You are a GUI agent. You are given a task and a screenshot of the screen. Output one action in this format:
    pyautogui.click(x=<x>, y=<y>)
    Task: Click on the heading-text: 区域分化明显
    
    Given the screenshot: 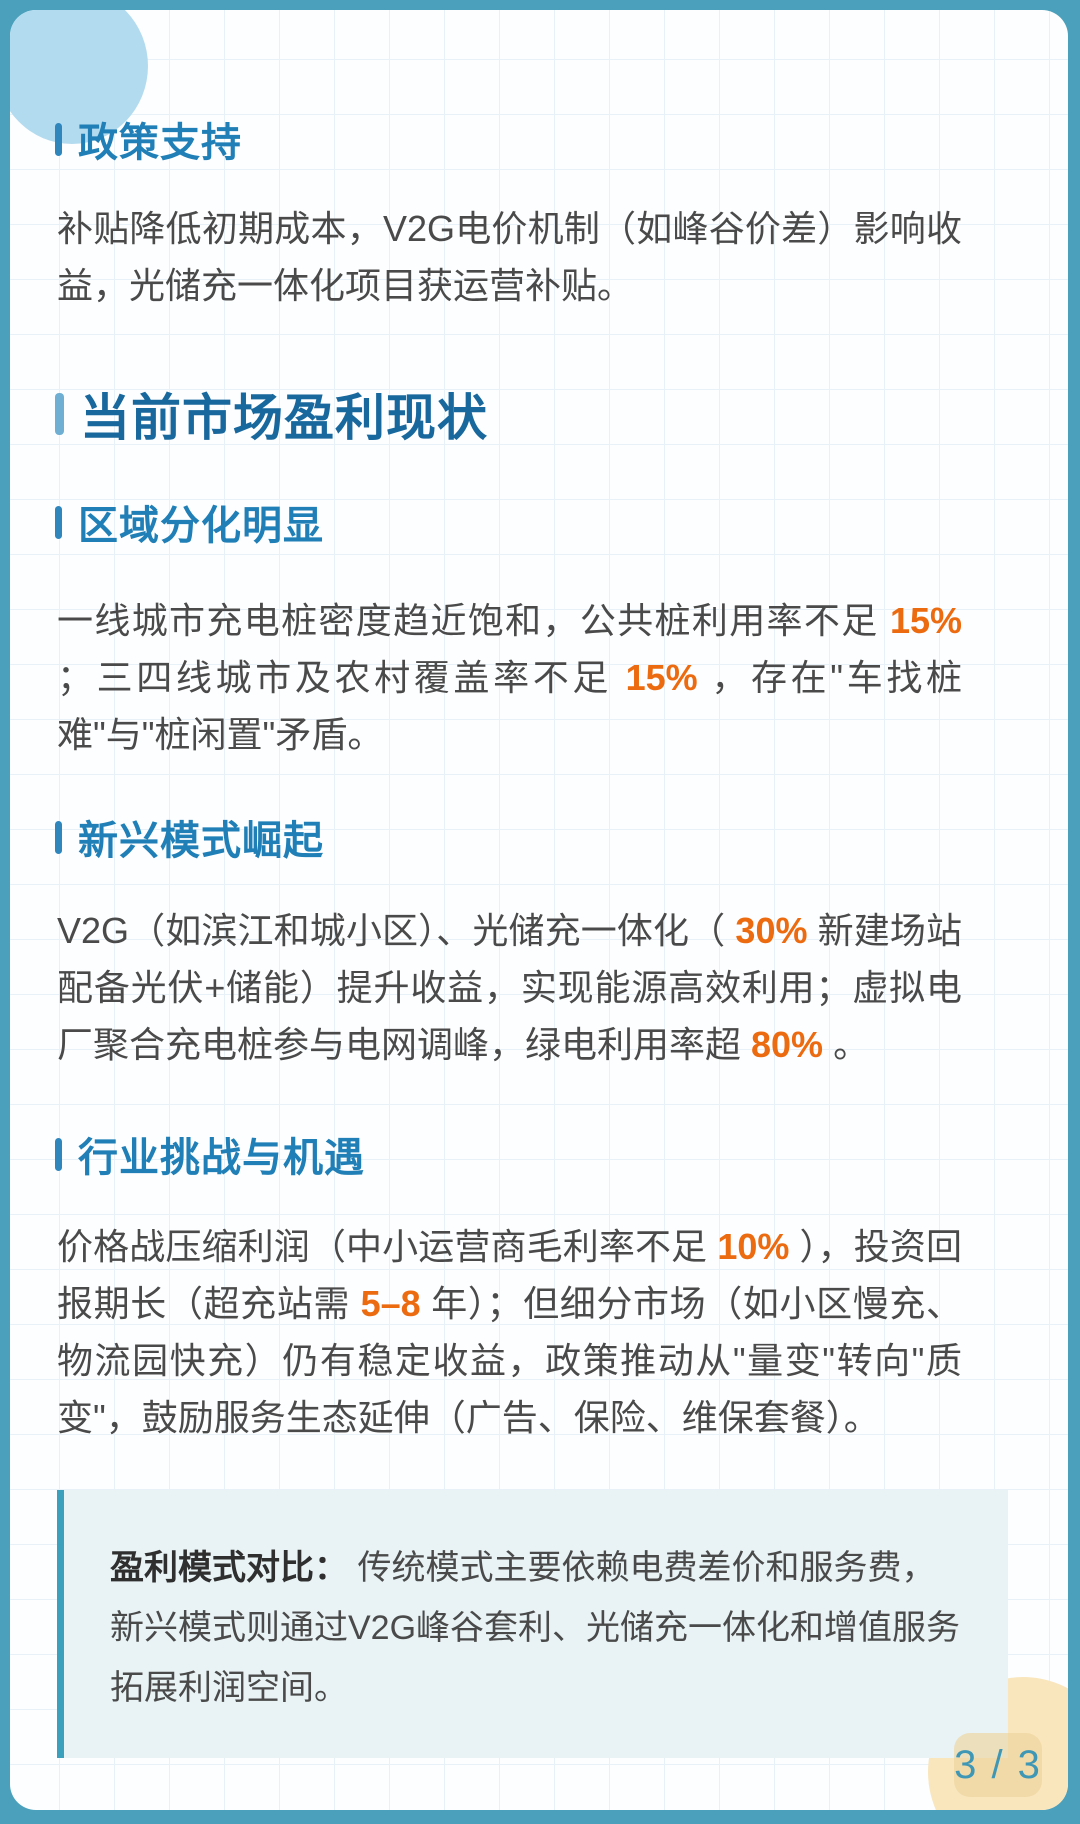 What is the action you would take?
    pyautogui.click(x=201, y=526)
    